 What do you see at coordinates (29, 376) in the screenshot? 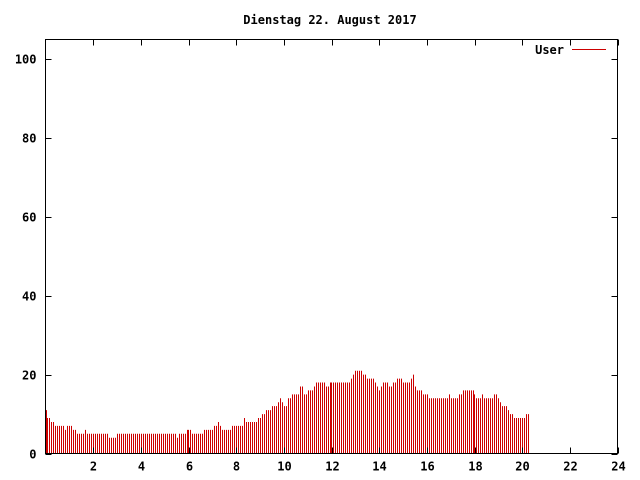
I see `y-tick-label: 20` at bounding box center [29, 376].